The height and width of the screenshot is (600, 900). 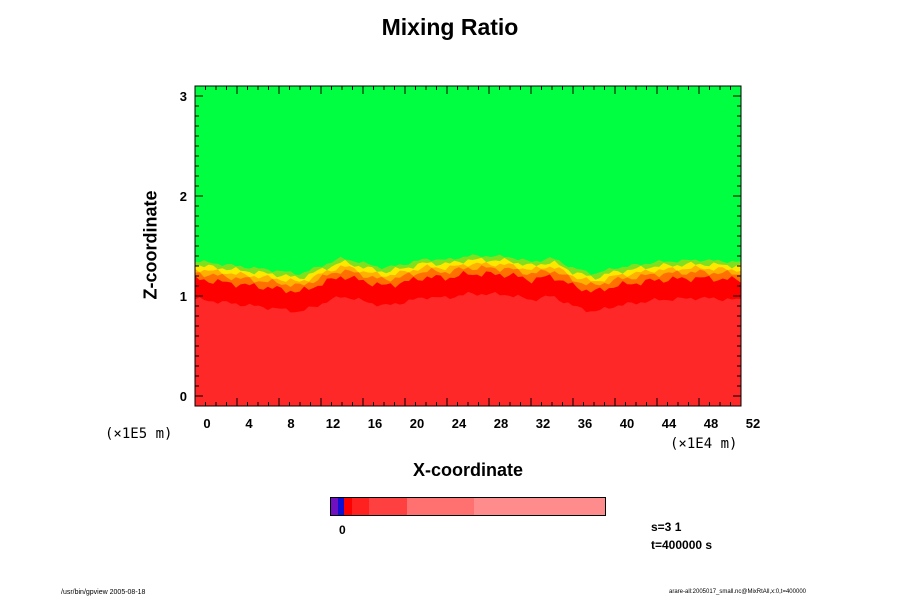 What do you see at coordinates (627, 423) in the screenshot?
I see `x-tick-label: 40` at bounding box center [627, 423].